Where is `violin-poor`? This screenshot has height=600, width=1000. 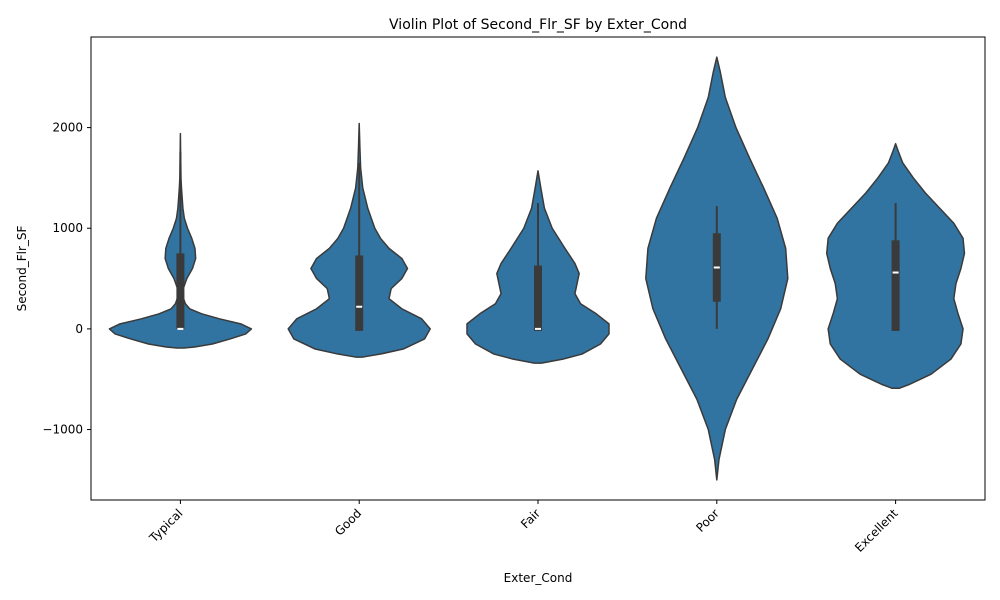
violin-poor is located at coordinates (717, 268).